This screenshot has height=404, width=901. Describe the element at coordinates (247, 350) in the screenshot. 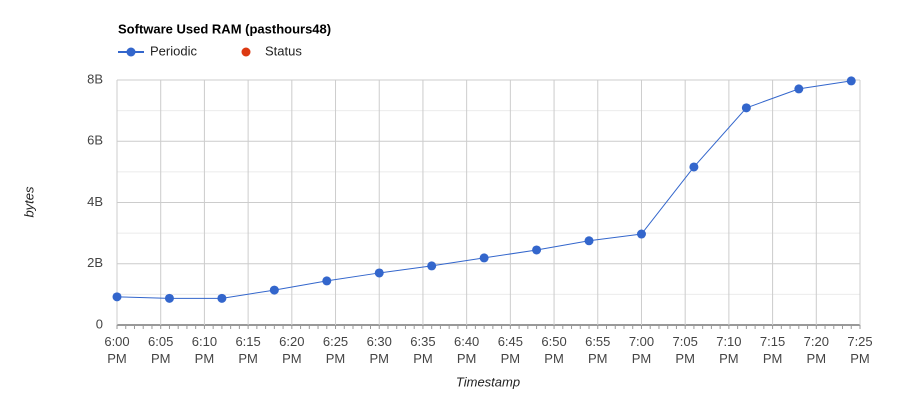

I see `x-tick-label: 6:15 PM` at that location.